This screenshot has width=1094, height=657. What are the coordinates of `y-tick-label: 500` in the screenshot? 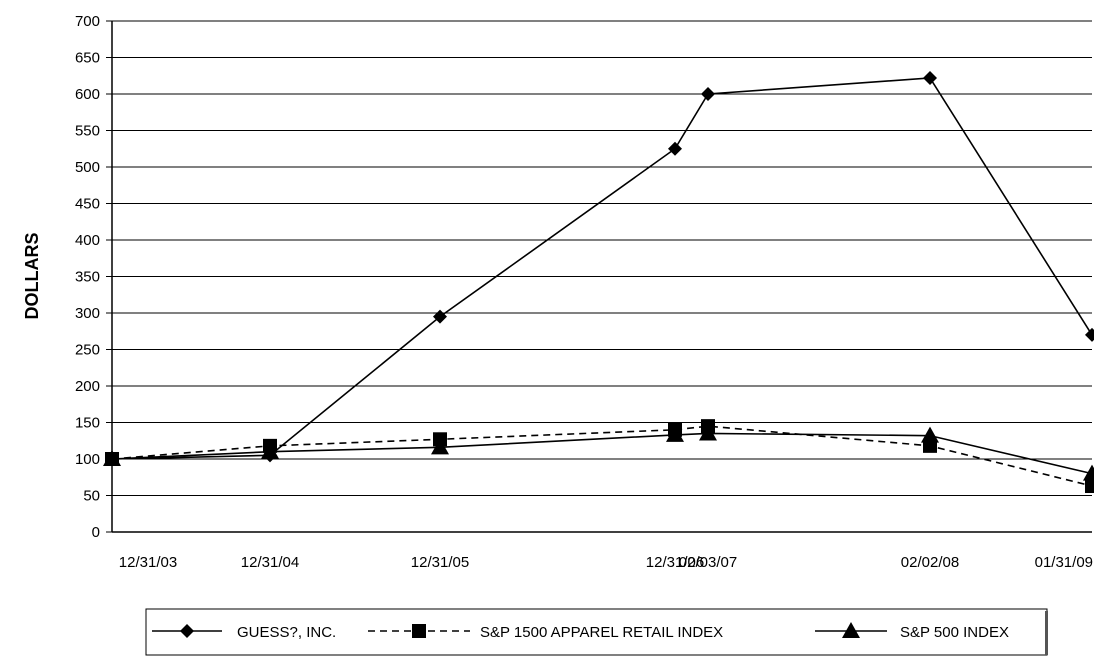 It's located at (87, 167).